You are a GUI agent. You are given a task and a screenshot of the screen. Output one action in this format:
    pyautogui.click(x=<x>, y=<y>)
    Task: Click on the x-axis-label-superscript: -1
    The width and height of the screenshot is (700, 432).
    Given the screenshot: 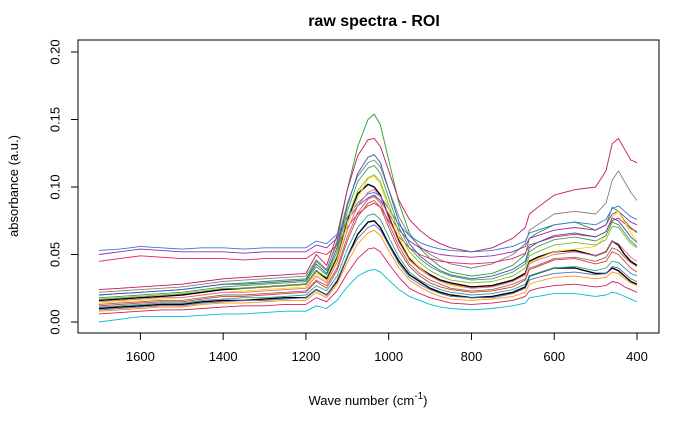 What is the action you would take?
    pyautogui.click(x=418, y=396)
    